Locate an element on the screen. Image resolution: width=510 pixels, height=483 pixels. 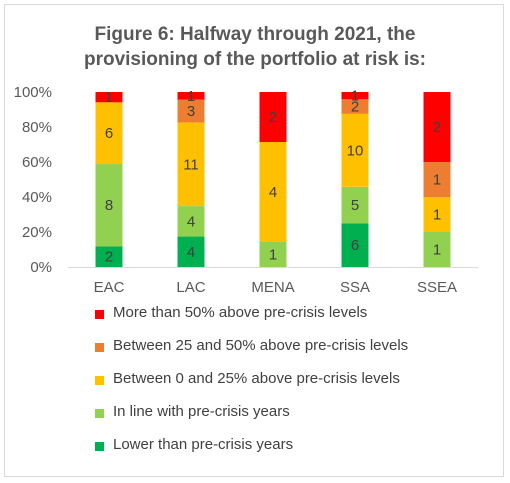
data-label: 3 is located at coordinates (191, 111).